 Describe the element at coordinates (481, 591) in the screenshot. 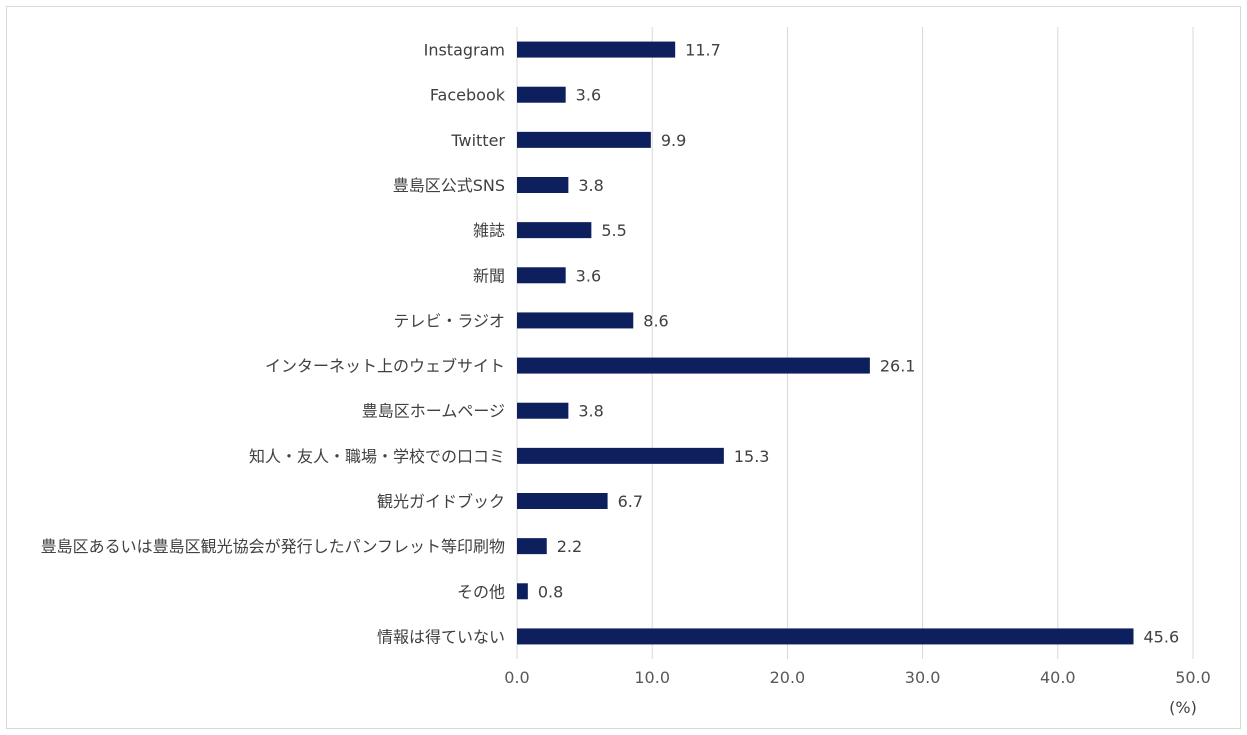

I see `category-label: その他` at that location.